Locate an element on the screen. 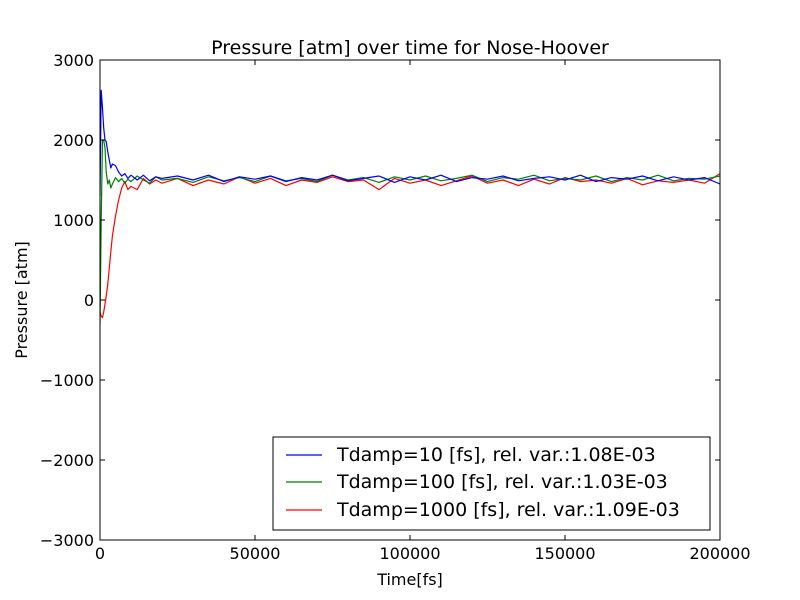 The height and width of the screenshot is (600, 800). y-tick-label: −3000 is located at coordinates (67, 540).